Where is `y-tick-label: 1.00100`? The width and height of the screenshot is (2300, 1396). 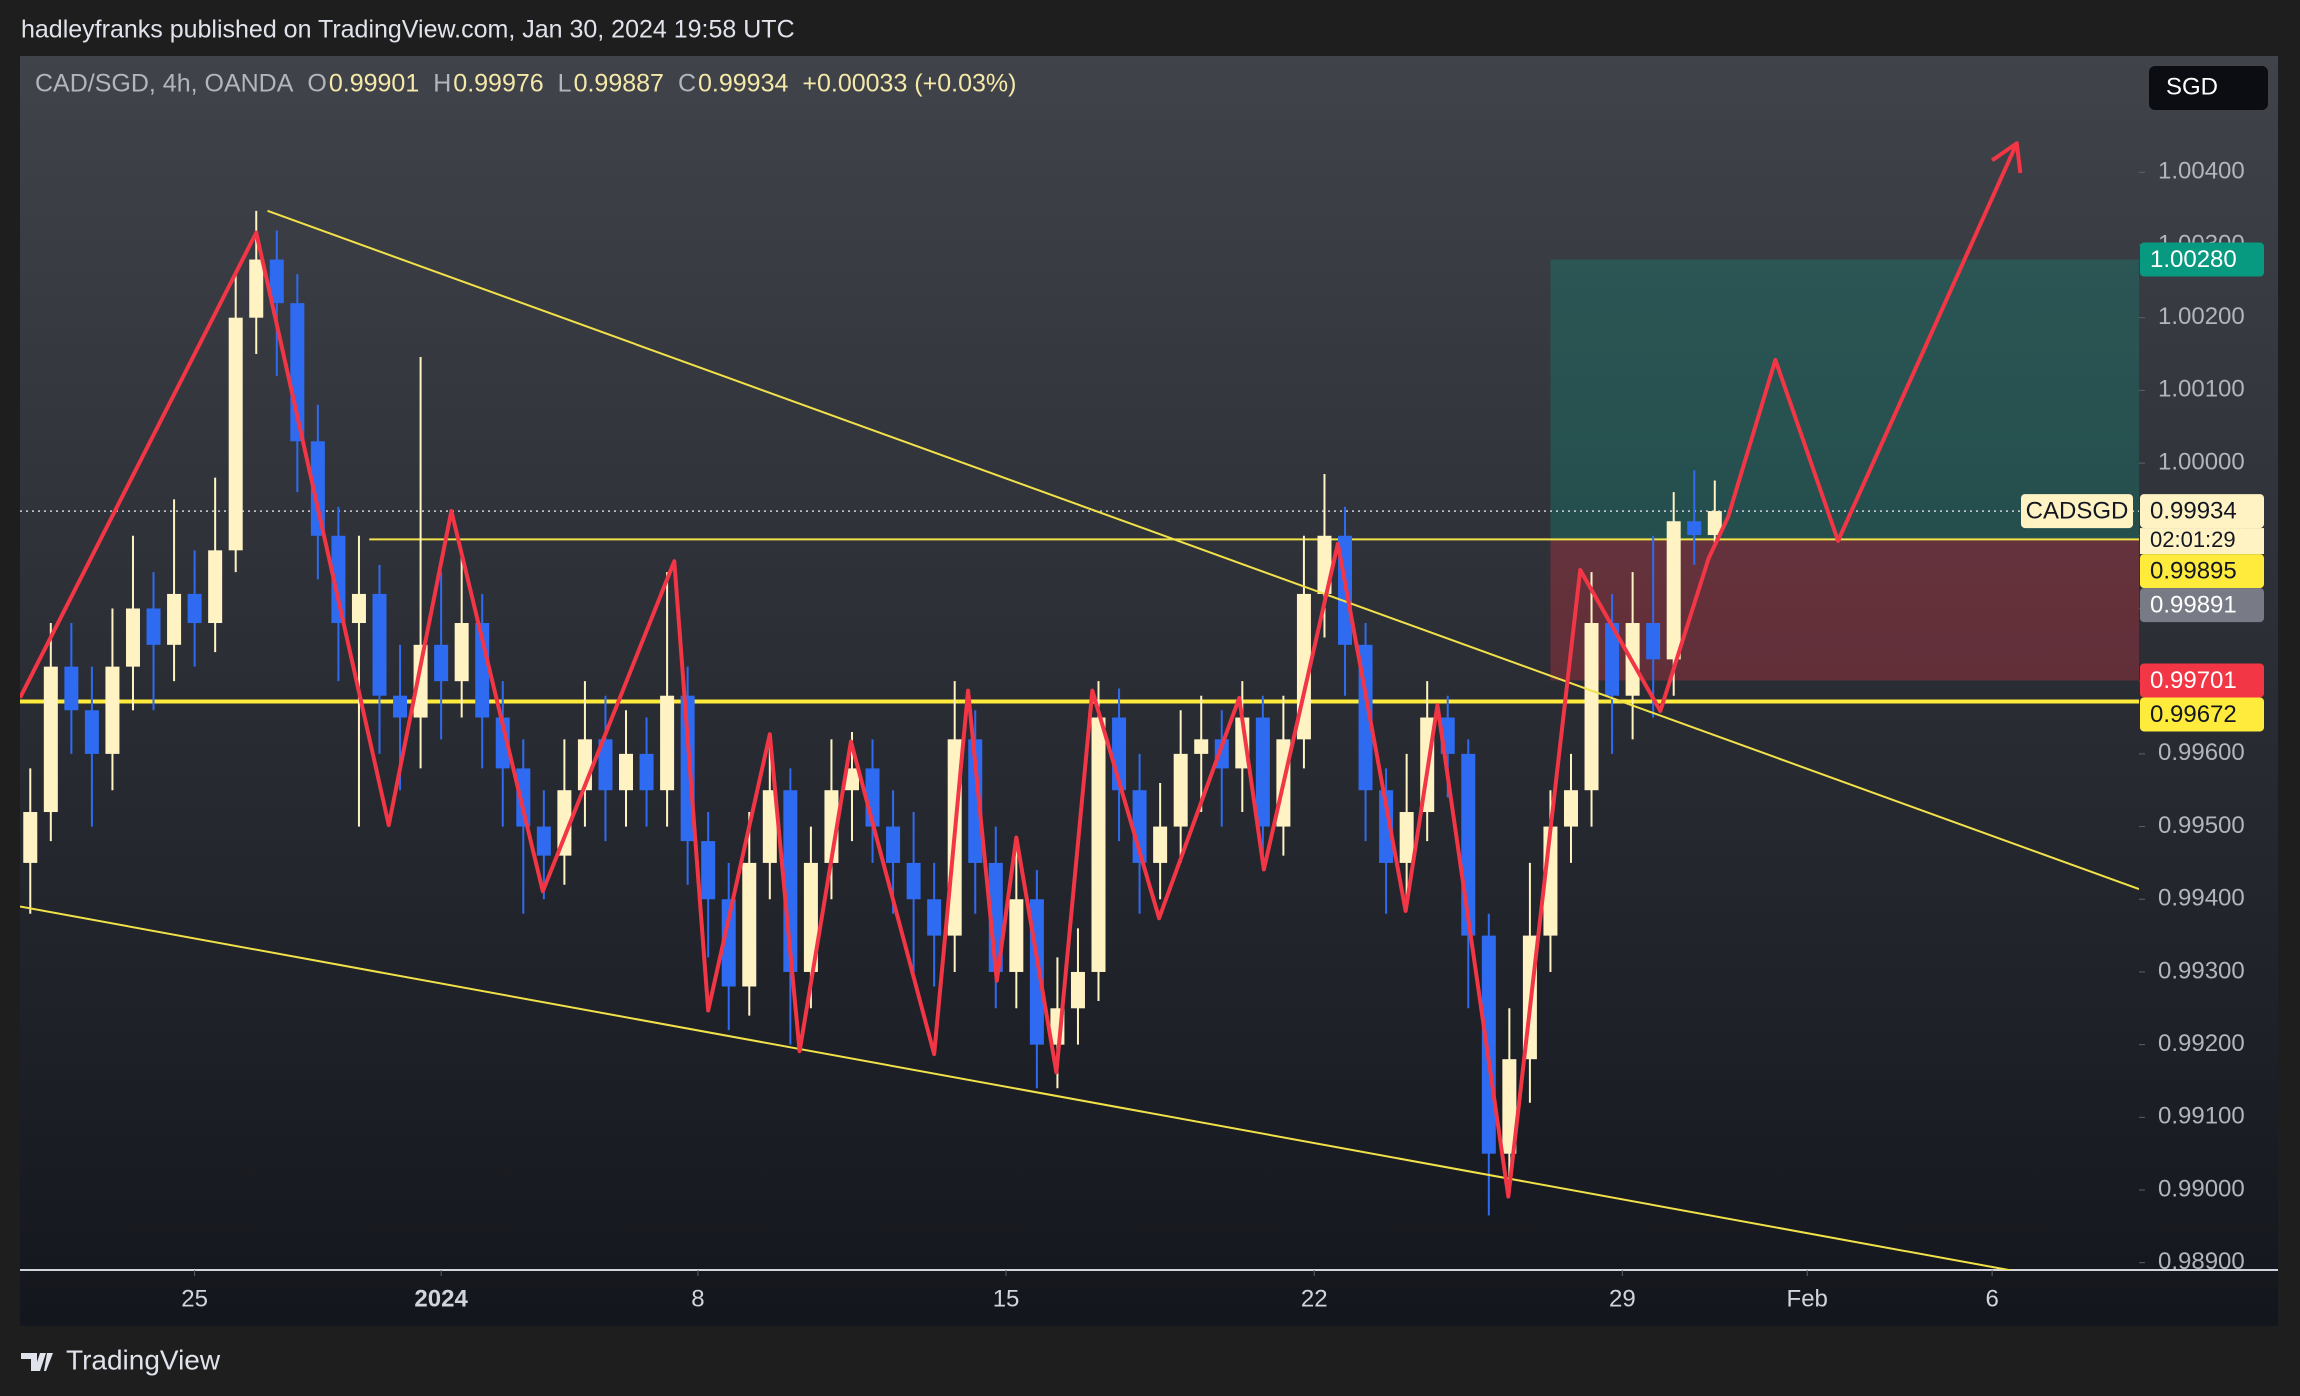 y-tick-label: 1.00100 is located at coordinates (2201, 389).